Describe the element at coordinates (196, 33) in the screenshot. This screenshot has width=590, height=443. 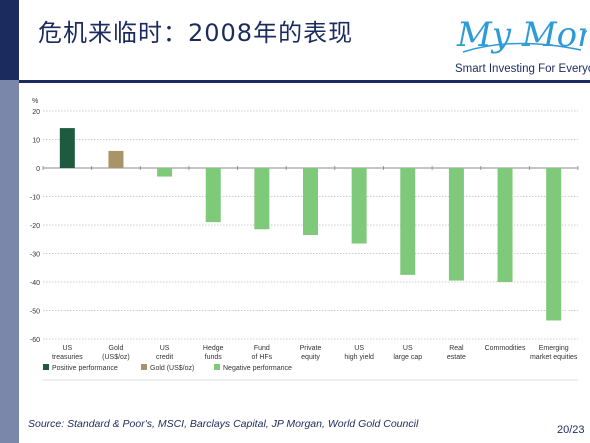
I see `slide-title: 危机来临时：2008年的表现` at that location.